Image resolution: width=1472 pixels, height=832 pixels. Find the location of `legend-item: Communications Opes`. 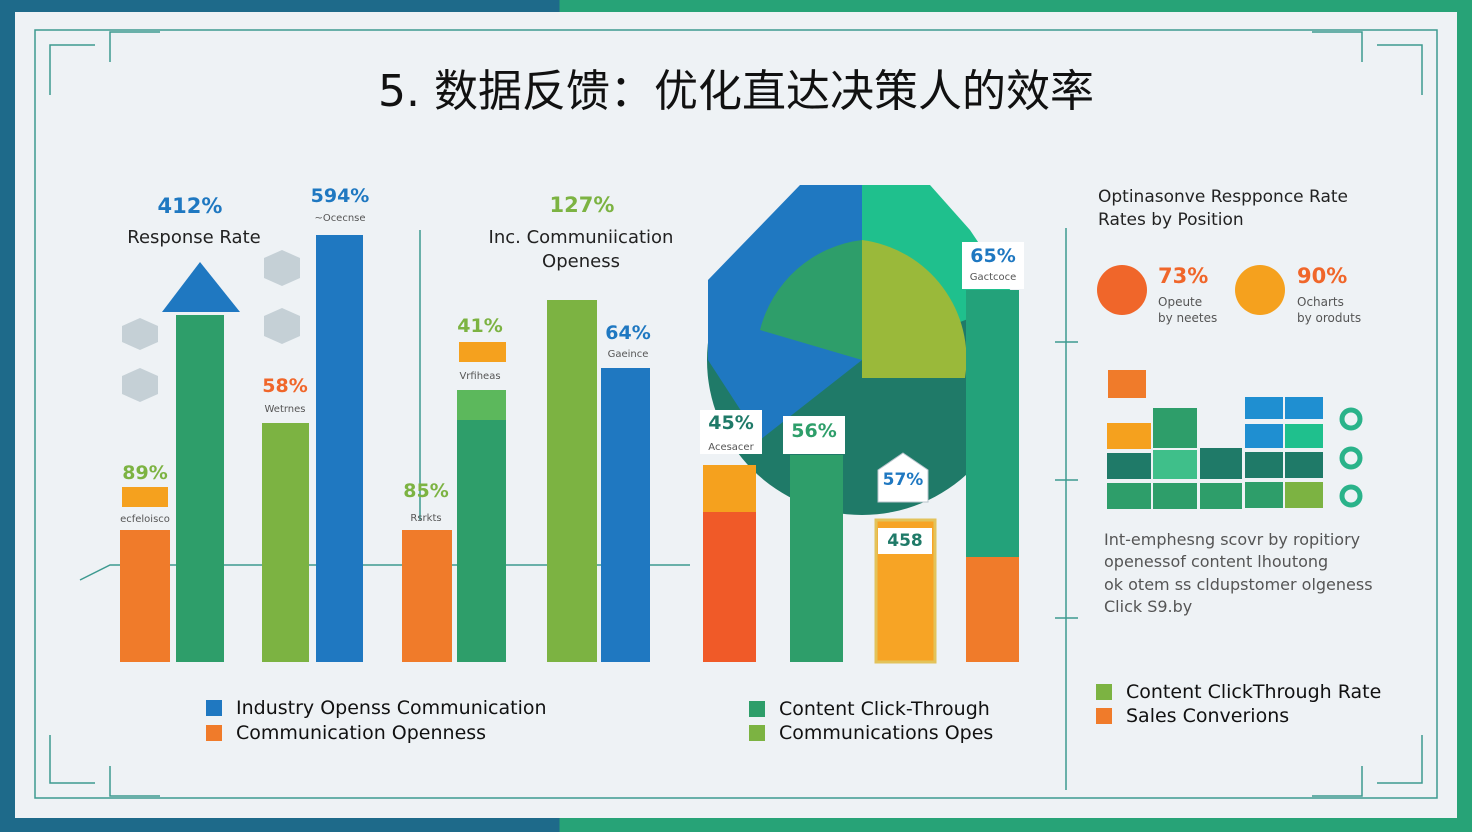

legend-item: Communications Opes is located at coordinates (871, 733).